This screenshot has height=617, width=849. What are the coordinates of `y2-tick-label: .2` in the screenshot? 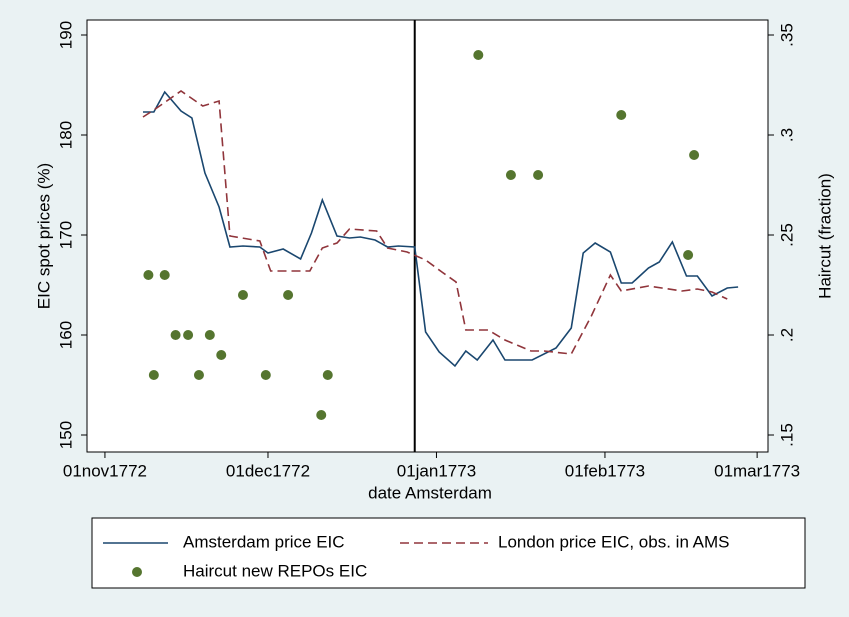 It's located at (786, 335).